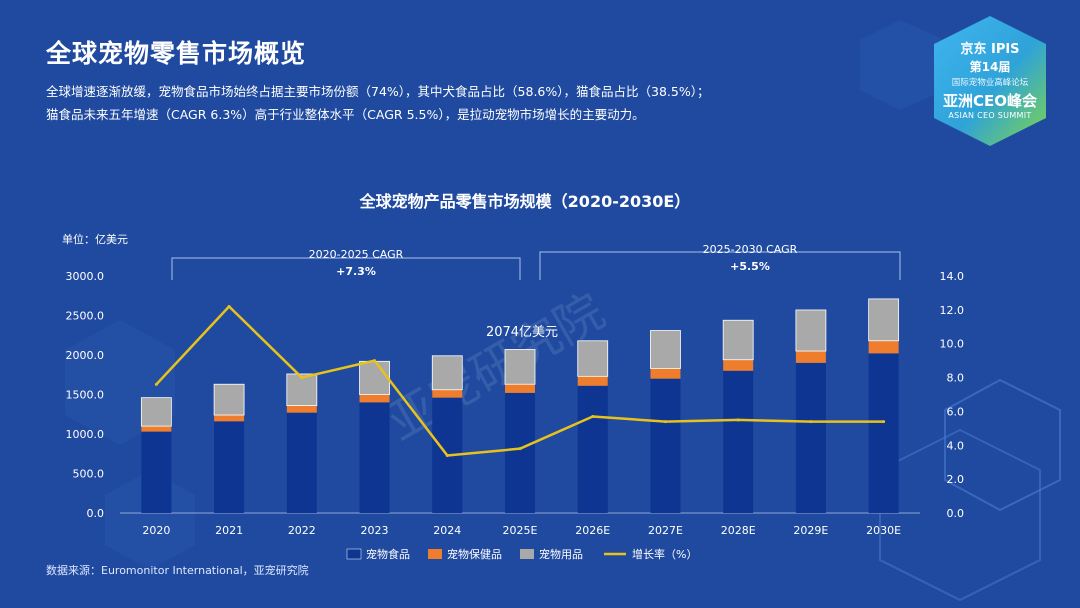  What do you see at coordinates (956, 513) in the screenshot?
I see `y-right-tick-label: 0.0` at bounding box center [956, 513].